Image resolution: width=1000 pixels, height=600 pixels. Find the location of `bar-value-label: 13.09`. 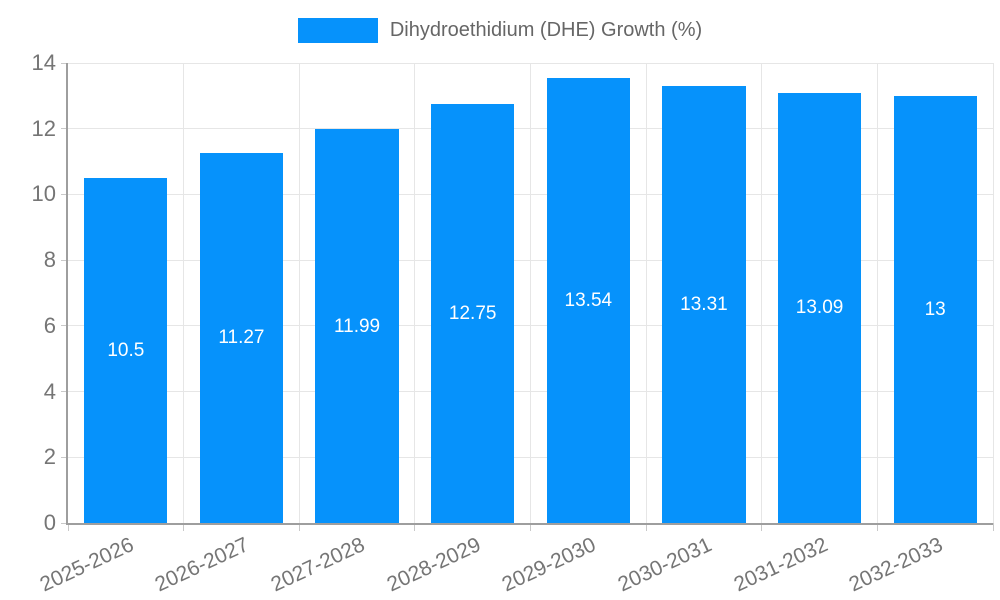

bar-value-label: 13.09 is located at coordinates (819, 308).